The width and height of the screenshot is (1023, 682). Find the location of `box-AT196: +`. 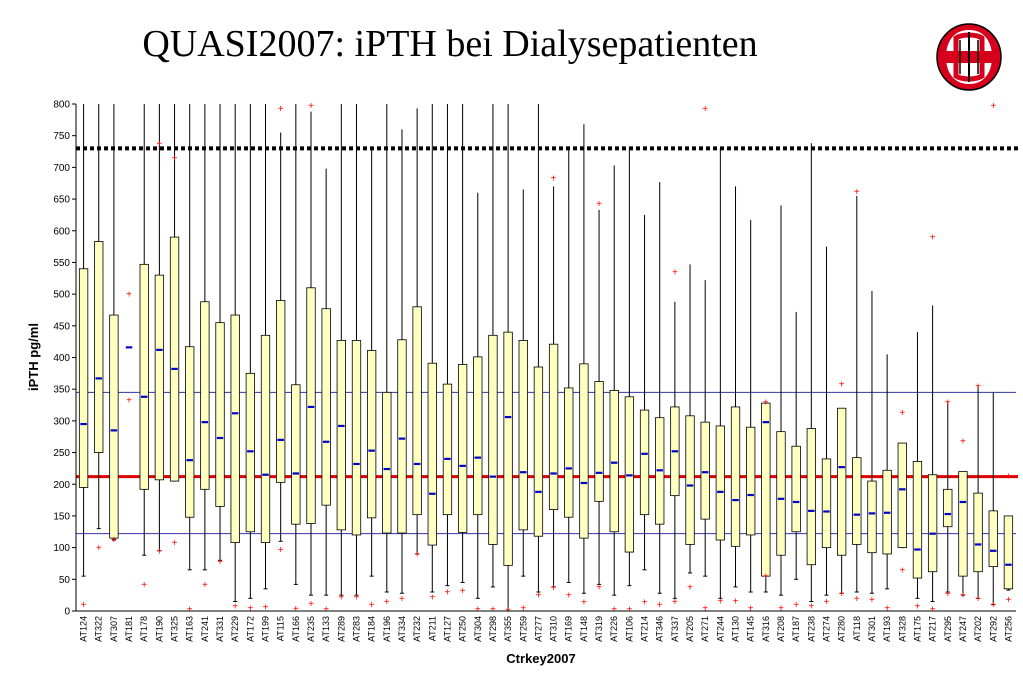

box-AT196: + is located at coordinates (387, 356).